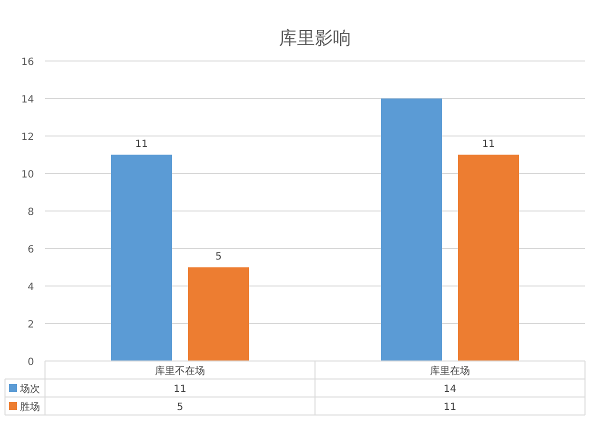 Image resolution: width=599 pixels, height=426 pixels. I want to click on x-tick-label: 库里不在场, so click(180, 371).